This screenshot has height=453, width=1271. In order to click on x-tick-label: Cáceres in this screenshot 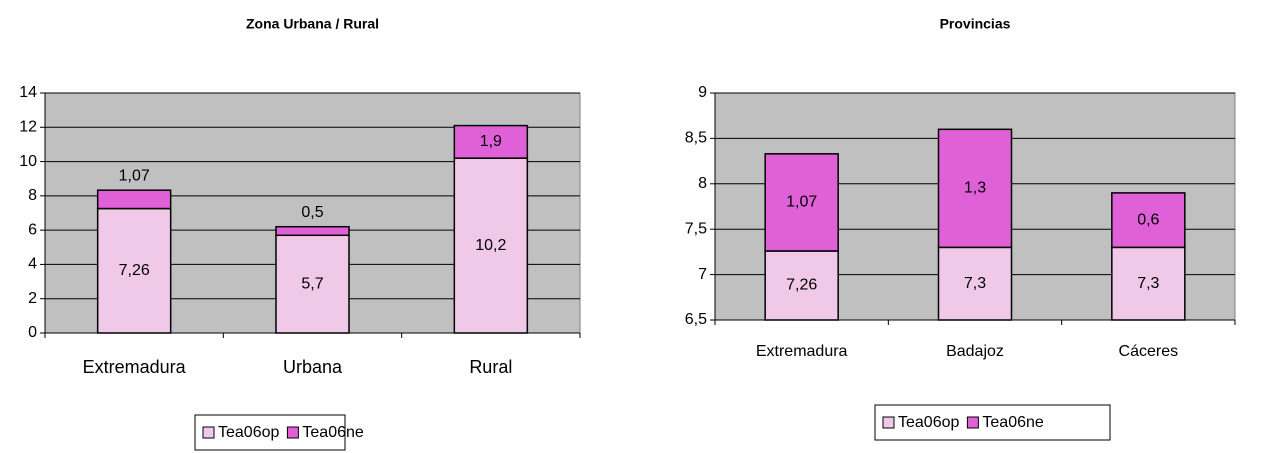, I will do `click(1149, 351)`.